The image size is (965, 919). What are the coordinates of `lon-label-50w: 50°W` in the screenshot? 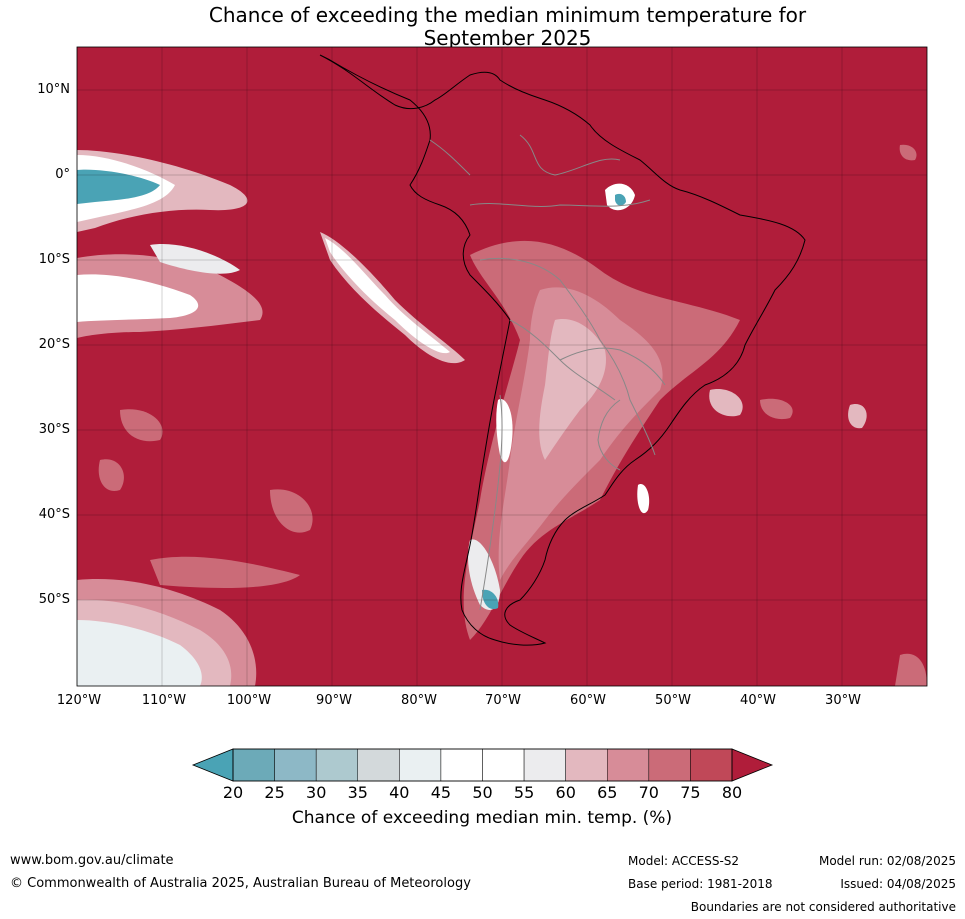 It's located at (673, 700).